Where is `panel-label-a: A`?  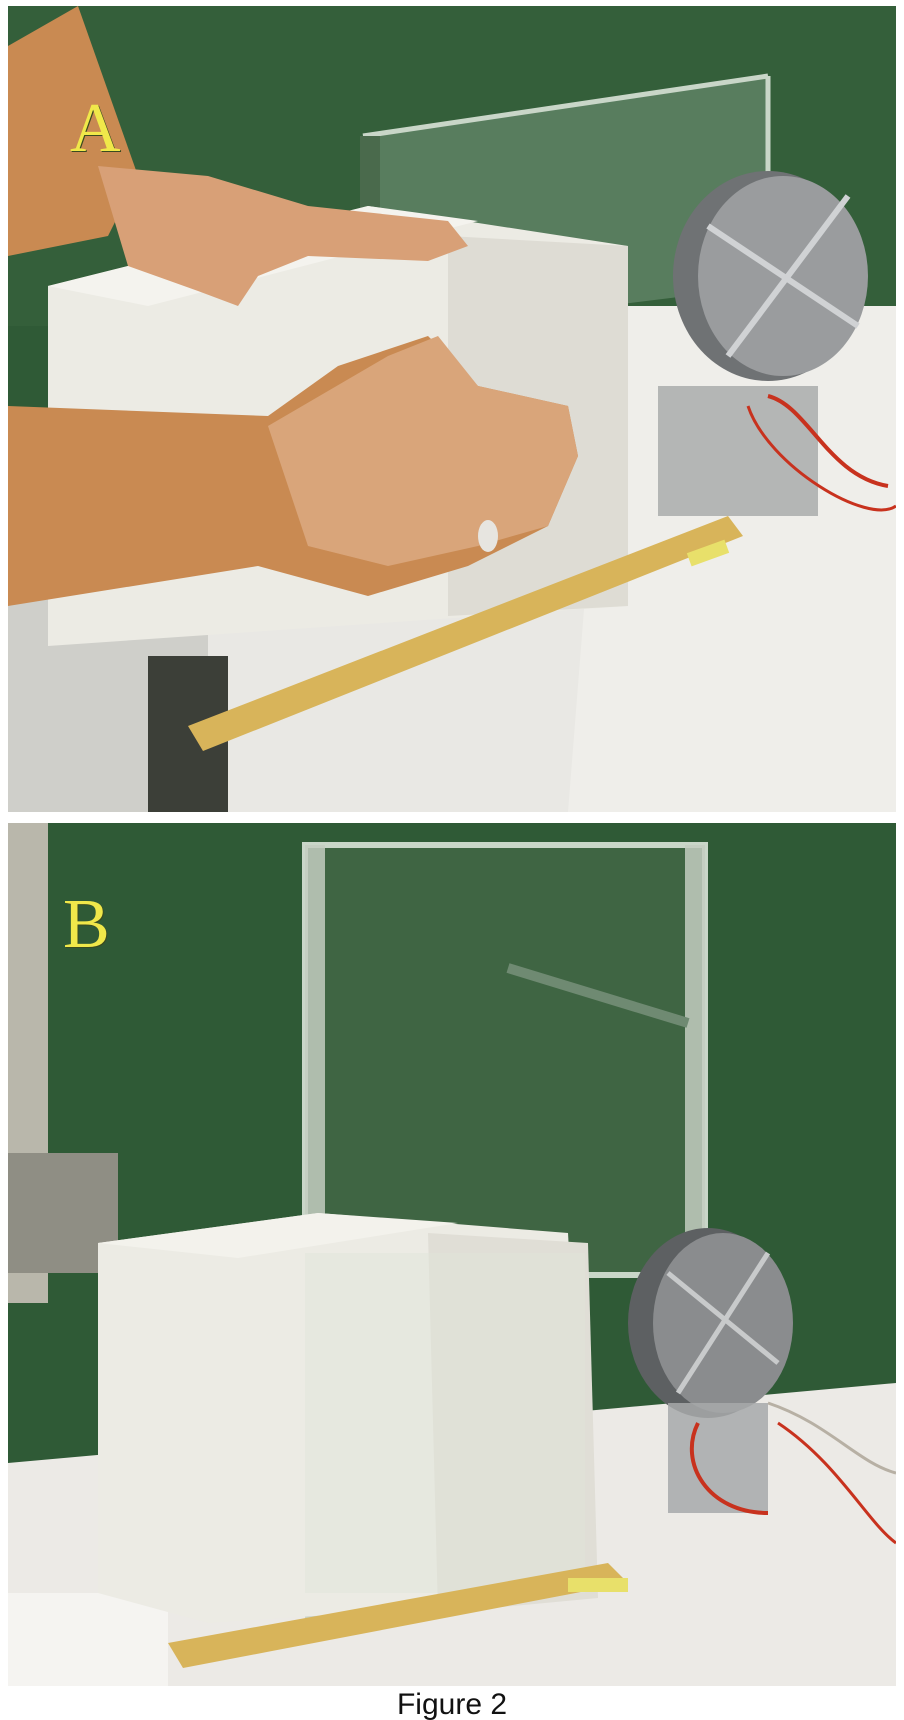
panel-label-a: A is located at coordinates (95, 128).